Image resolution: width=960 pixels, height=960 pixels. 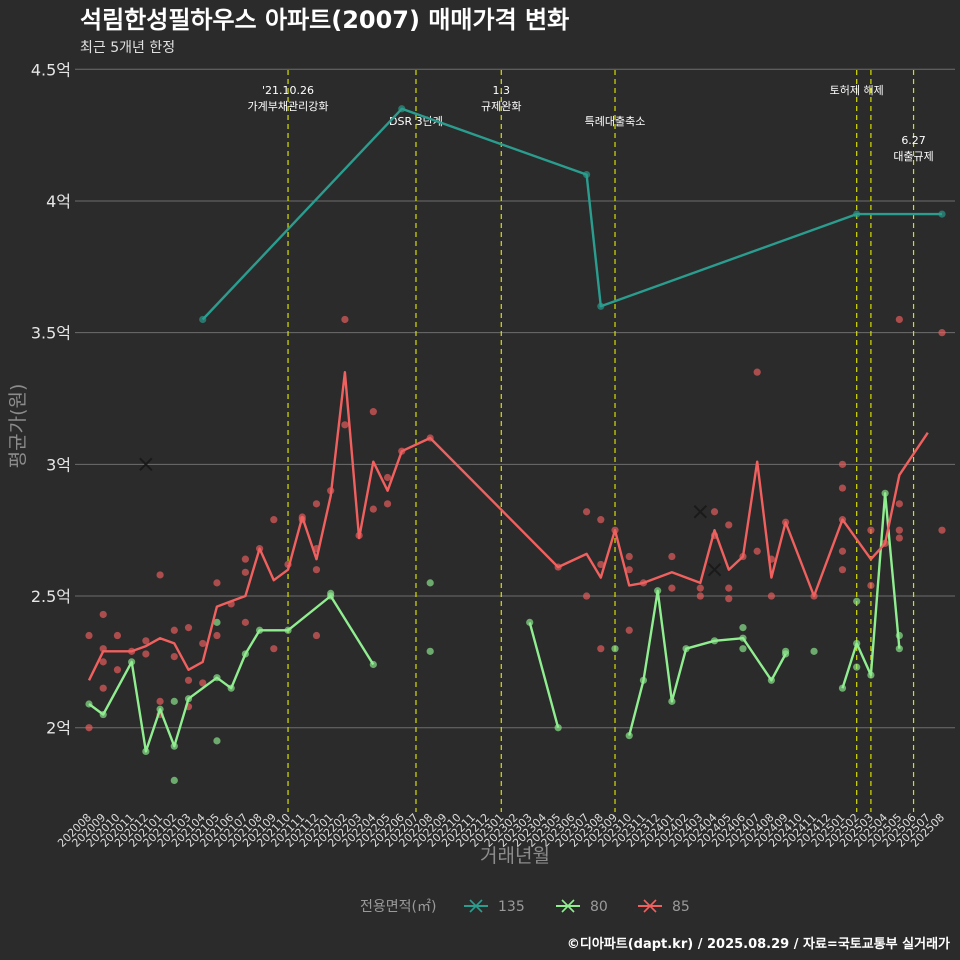 What do you see at coordinates (58, 728) in the screenshot?
I see `y-tick-label: 2억` at bounding box center [58, 728].